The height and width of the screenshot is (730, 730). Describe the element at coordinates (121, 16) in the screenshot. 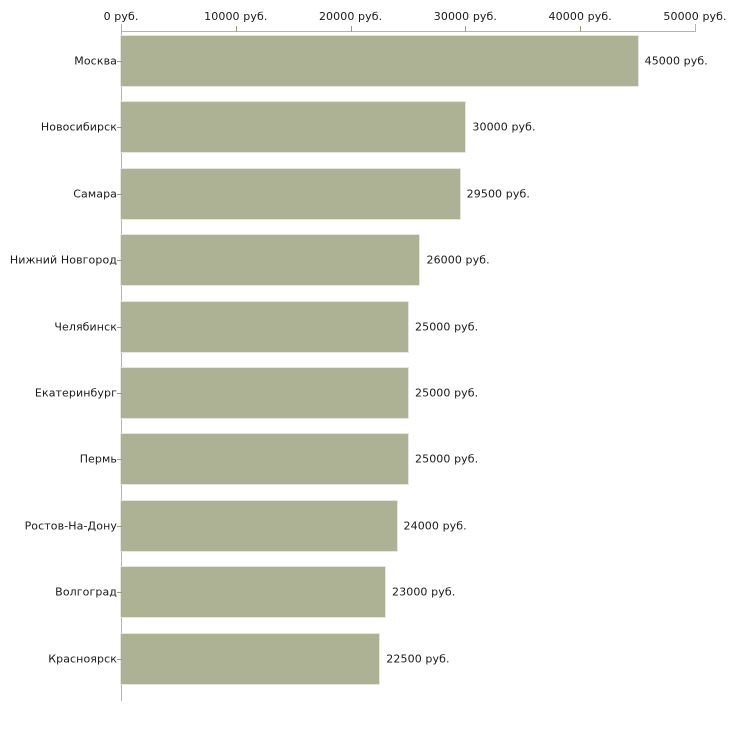

I see `x-axis-tick-label: 0 руб.` at that location.